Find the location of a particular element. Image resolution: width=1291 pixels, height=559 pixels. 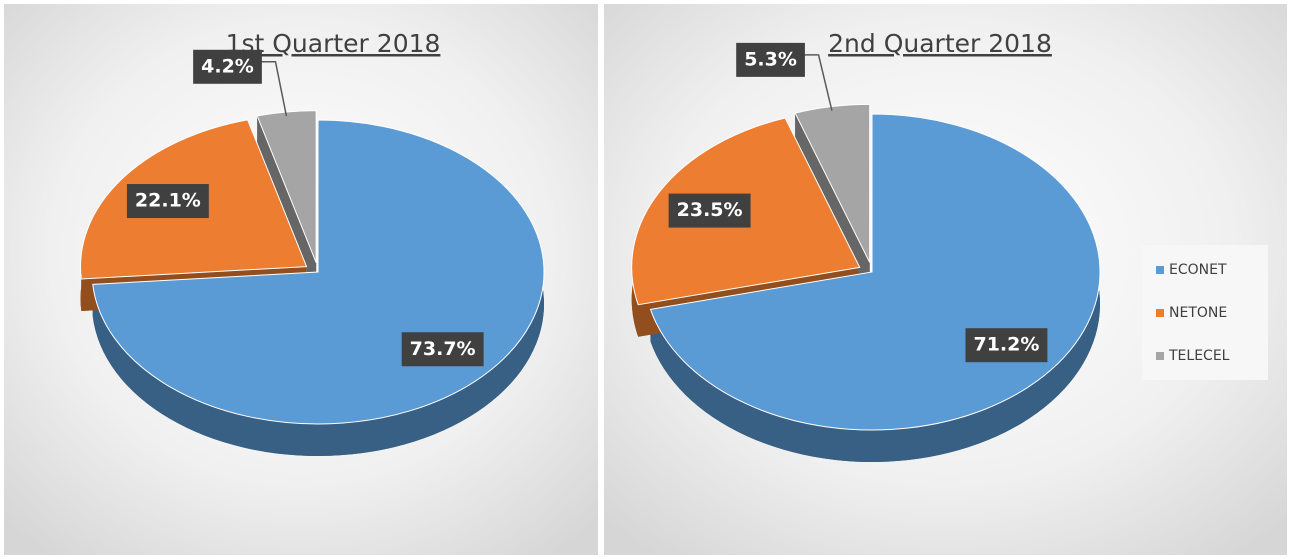

legend-label: TELECEL is located at coordinates (1199, 356).